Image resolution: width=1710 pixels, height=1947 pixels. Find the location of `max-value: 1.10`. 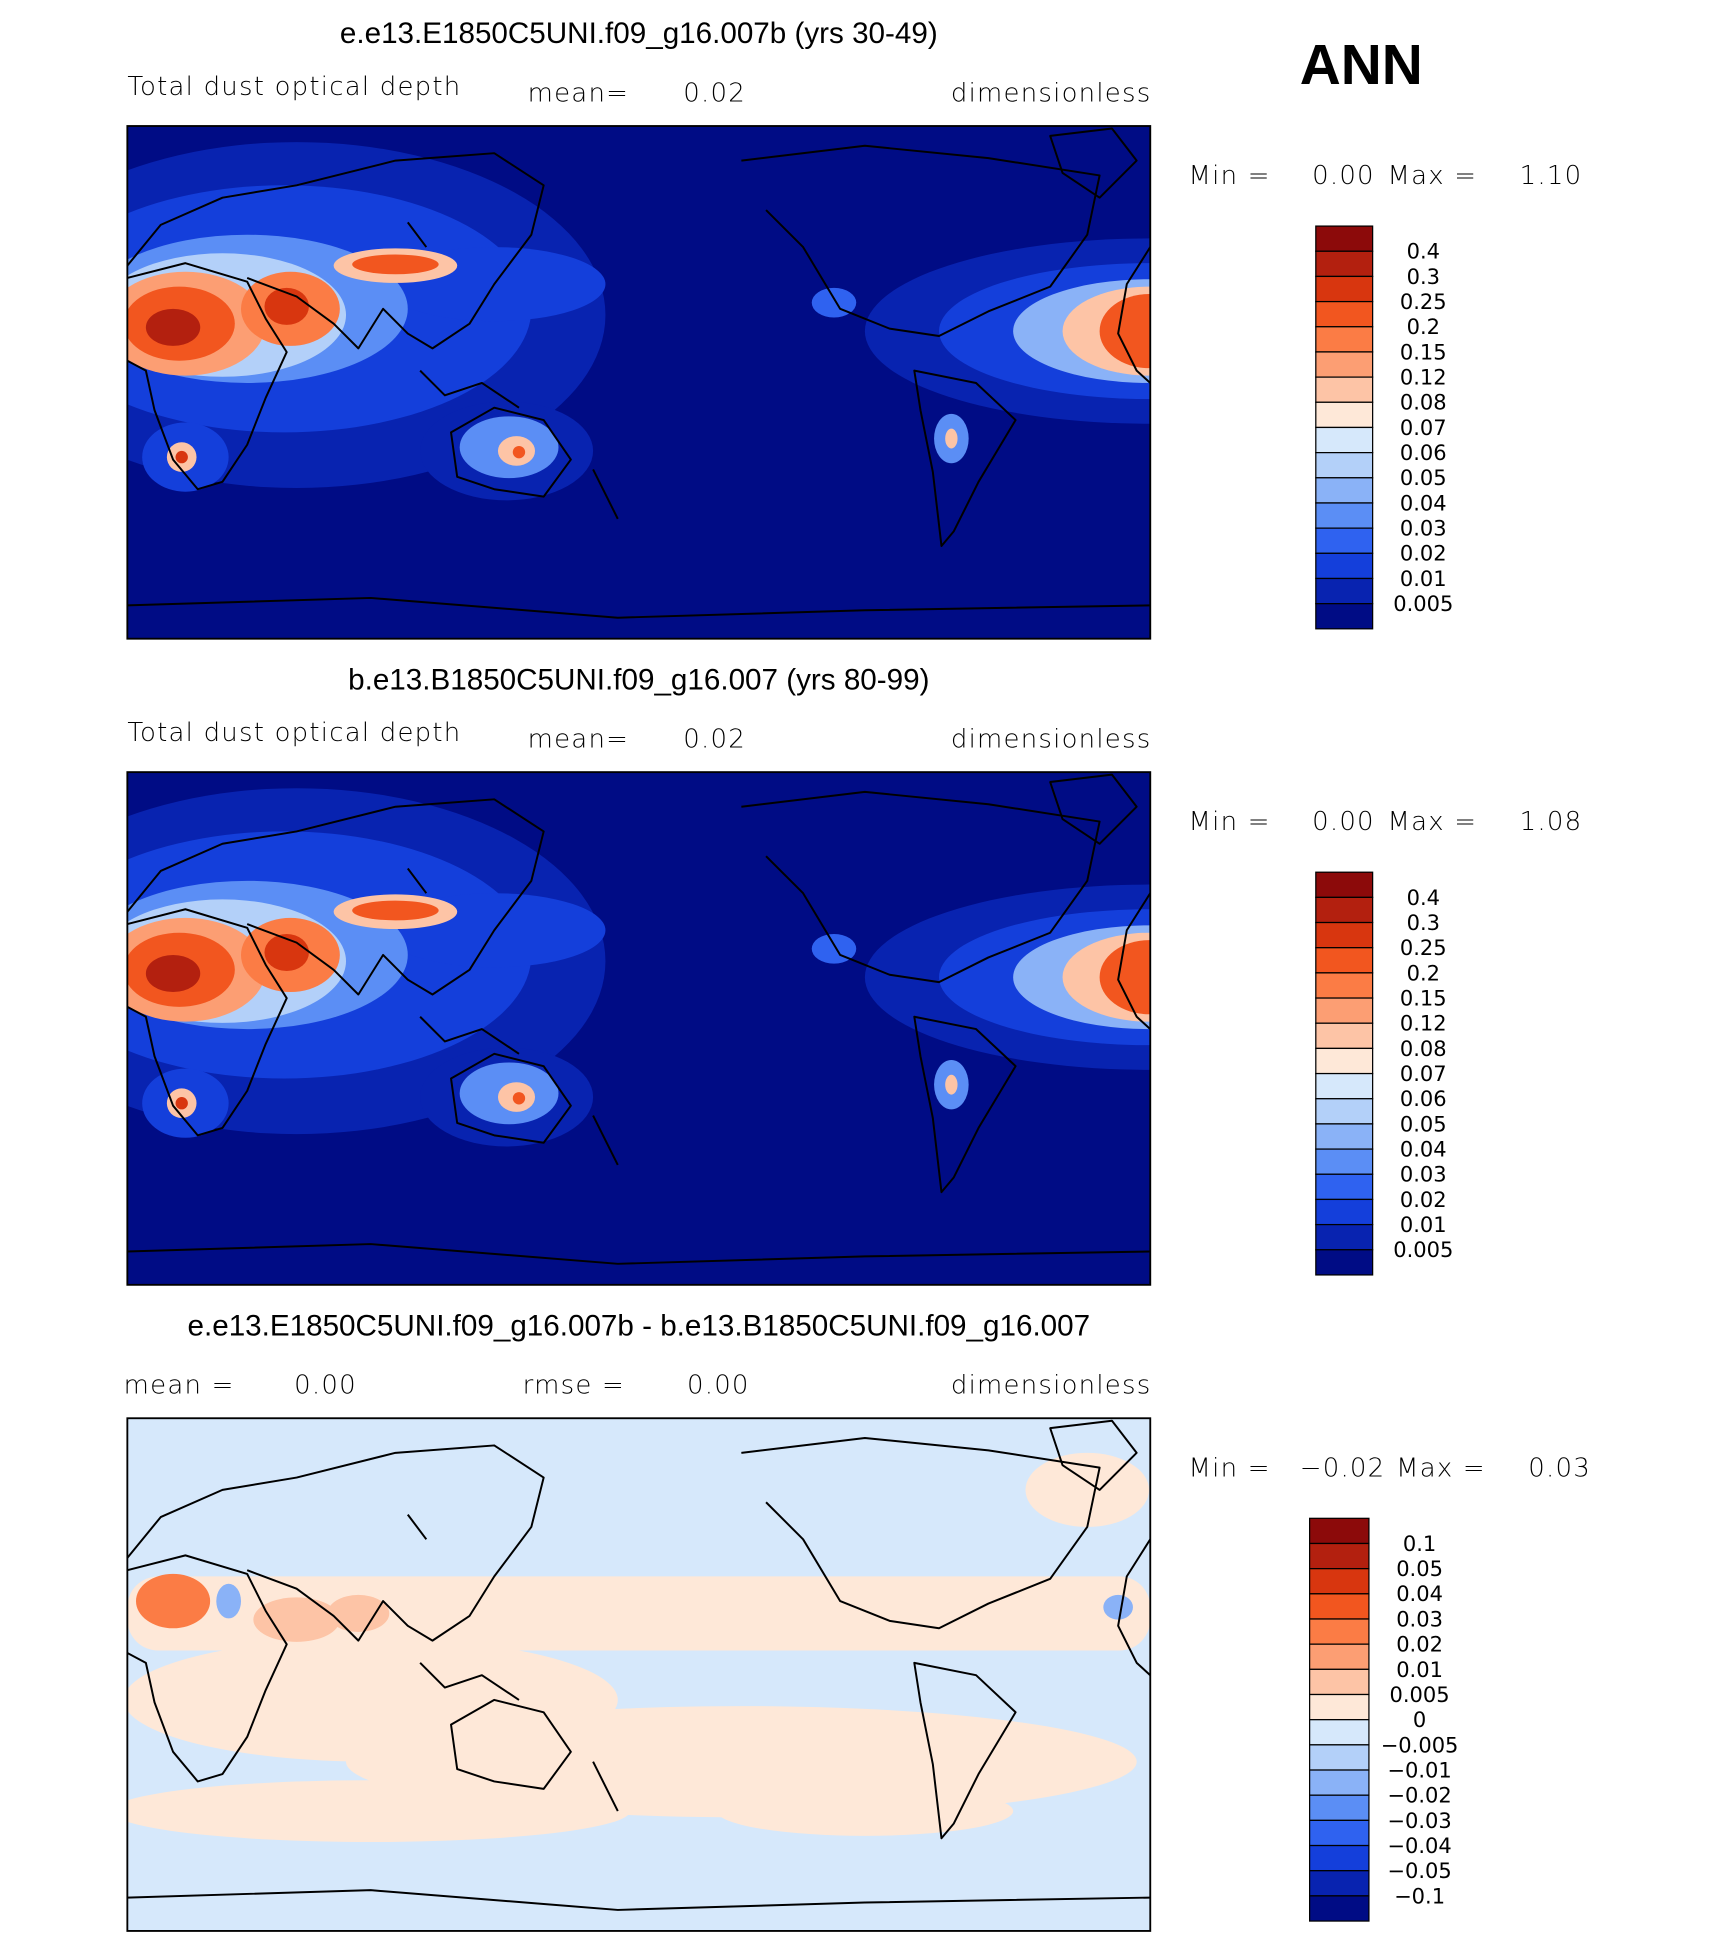

max-value: 1.10 is located at coordinates (1551, 176).